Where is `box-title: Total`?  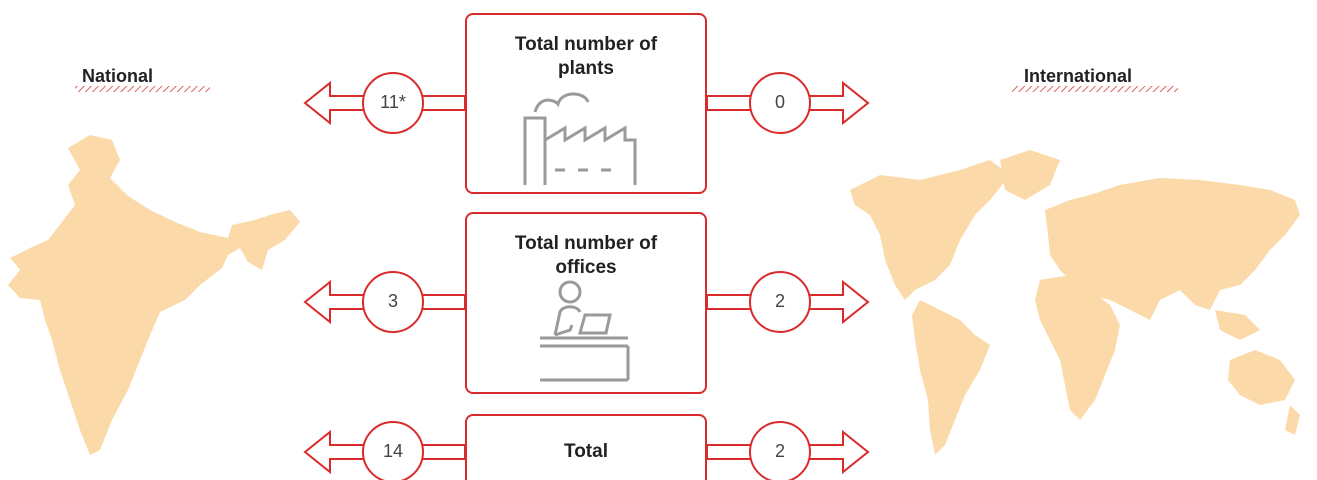 box-title: Total is located at coordinates (586, 451).